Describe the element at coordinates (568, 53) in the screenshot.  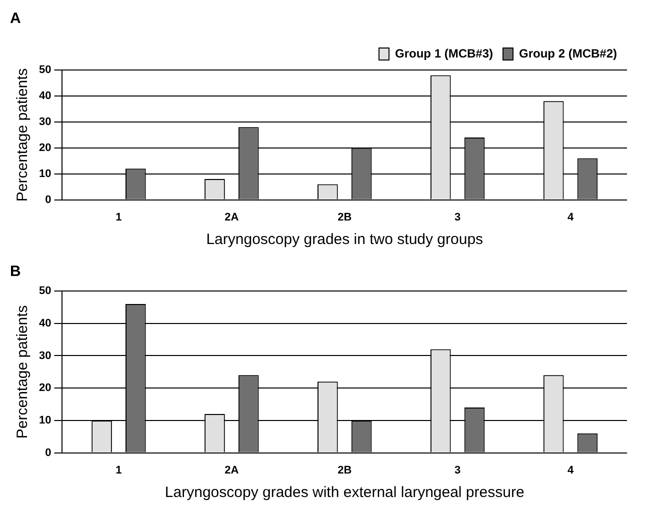
I see `legend-label: Group 2 (MCB#2)` at that location.